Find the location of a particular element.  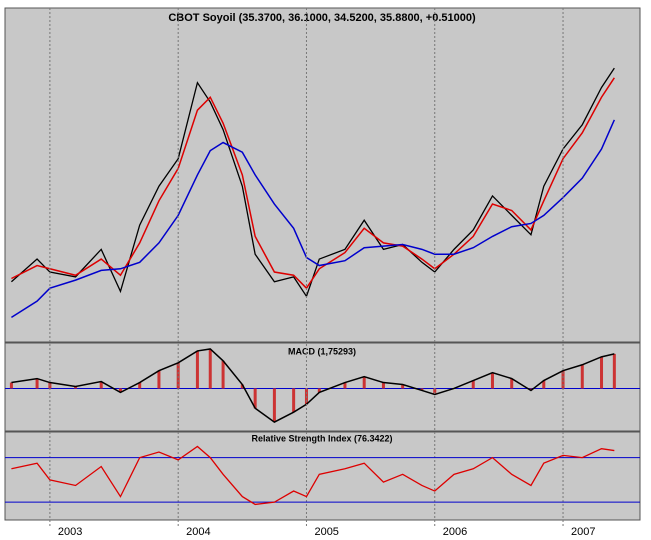

x-tick-label: 2003 is located at coordinates (70, 532).